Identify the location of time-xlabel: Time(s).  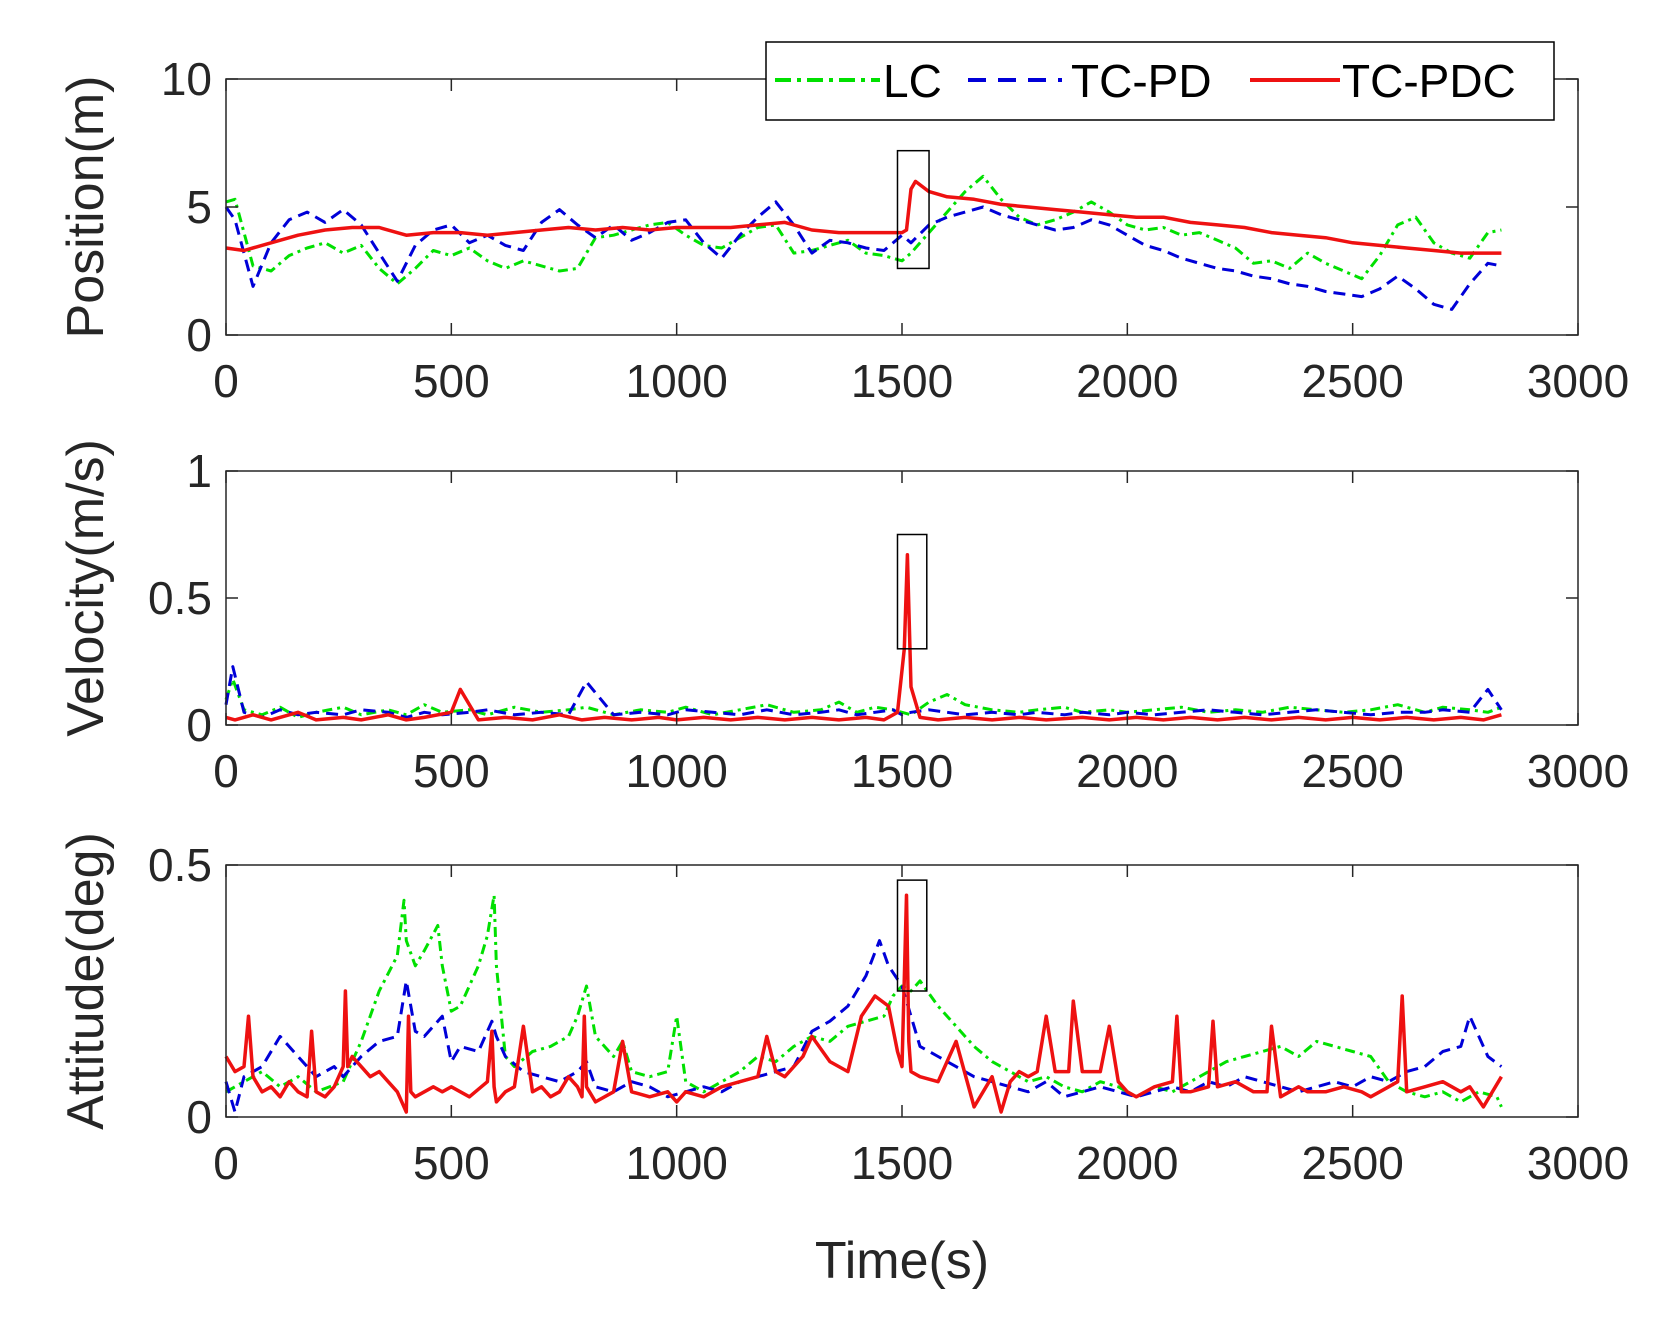
(902, 1261).